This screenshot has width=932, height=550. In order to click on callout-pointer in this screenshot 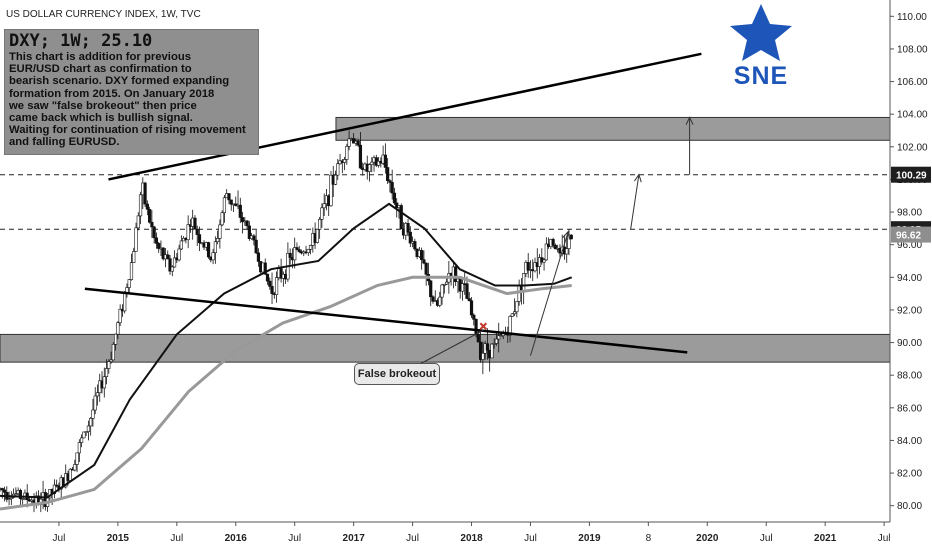, I will do `click(451, 347)`.